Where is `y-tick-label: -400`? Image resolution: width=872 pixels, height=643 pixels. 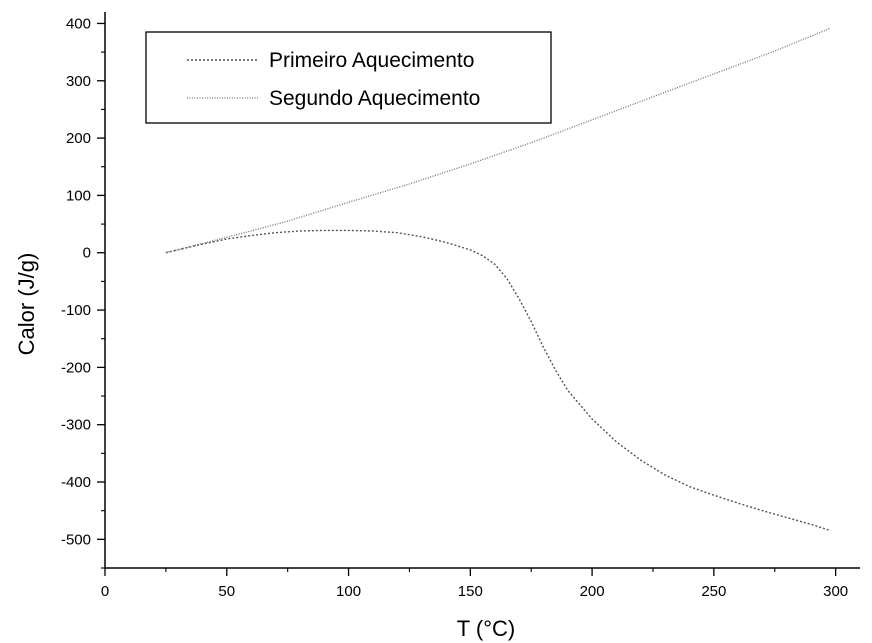
y-tick-label: -400 is located at coordinates (76, 482).